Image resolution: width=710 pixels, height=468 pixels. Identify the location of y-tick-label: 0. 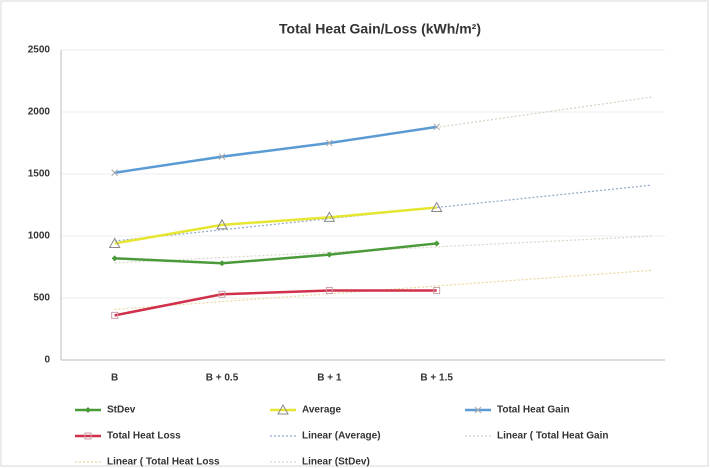
(47, 360).